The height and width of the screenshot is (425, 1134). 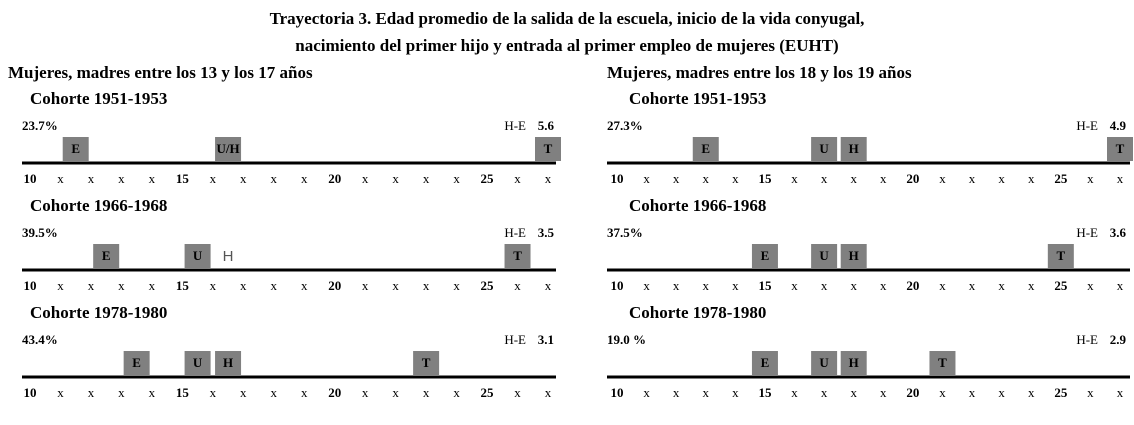 What do you see at coordinates (1118, 125) in the screenshot?
I see `he-value: 4.9` at bounding box center [1118, 125].